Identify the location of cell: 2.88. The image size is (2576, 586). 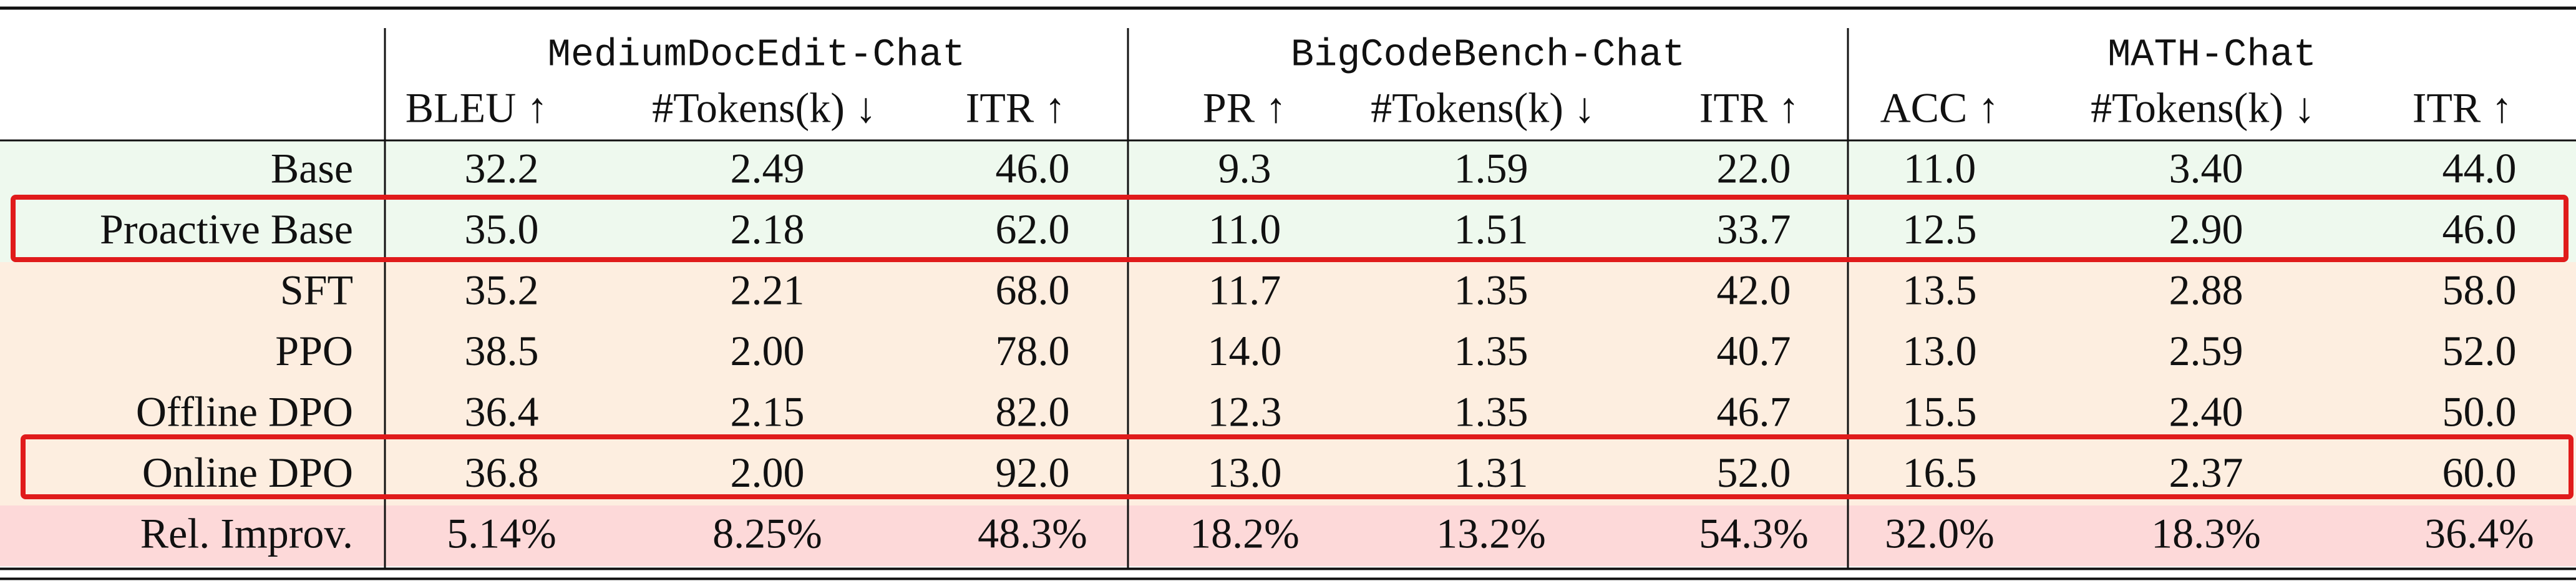
(2206, 289).